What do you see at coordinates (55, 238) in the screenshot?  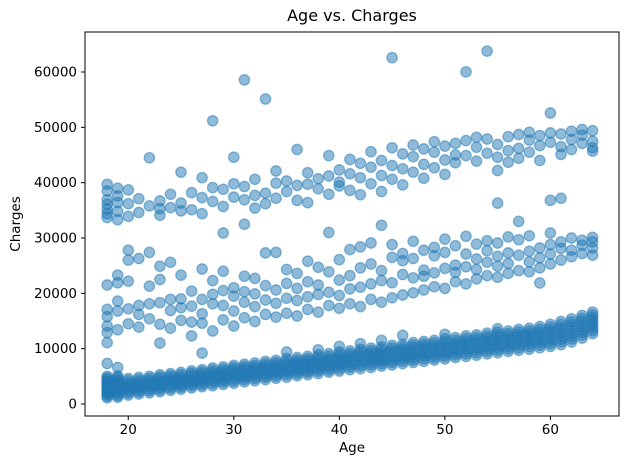 I see `y-tick-label: 30000` at bounding box center [55, 238].